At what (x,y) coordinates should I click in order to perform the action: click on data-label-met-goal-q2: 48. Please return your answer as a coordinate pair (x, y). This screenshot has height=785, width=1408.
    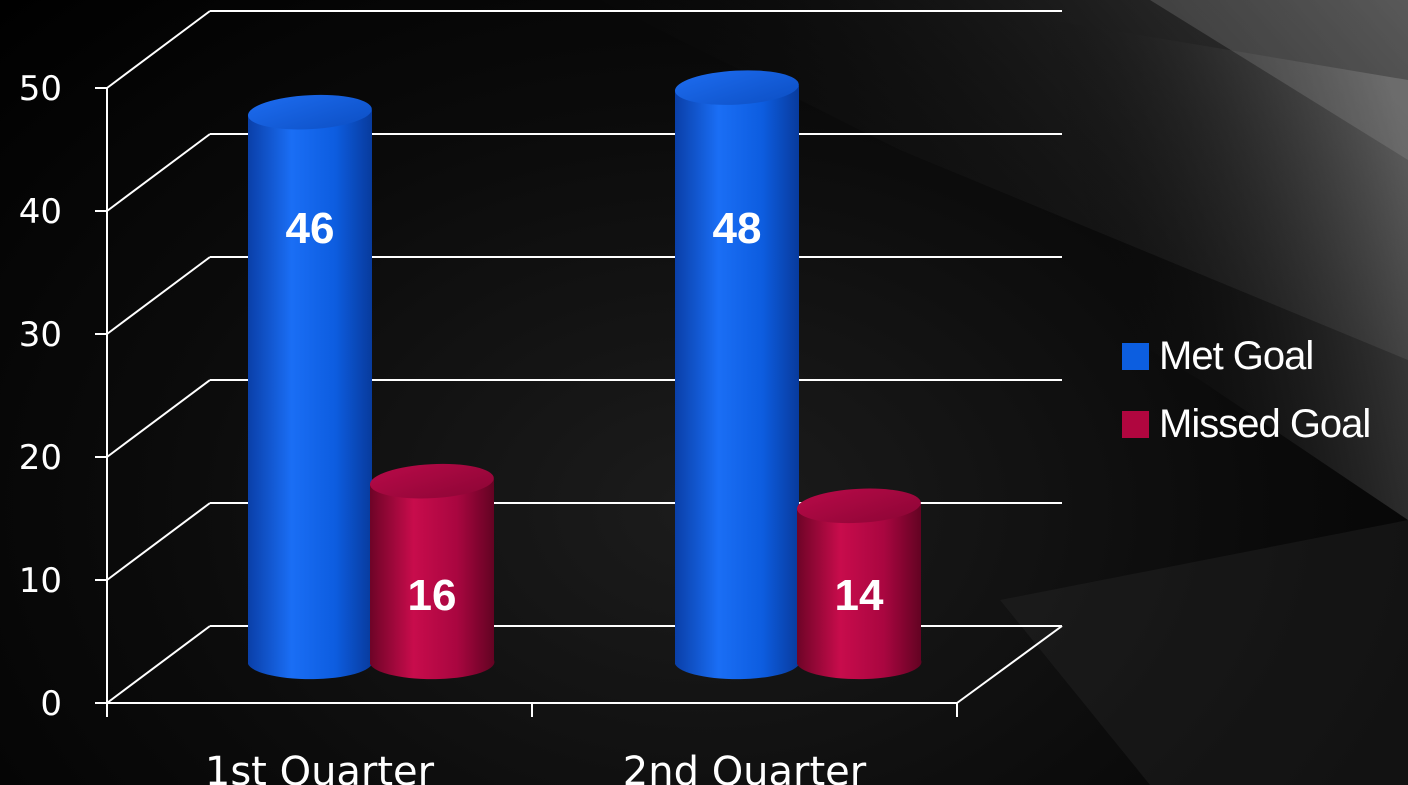
    Looking at the image, I should click on (737, 228).